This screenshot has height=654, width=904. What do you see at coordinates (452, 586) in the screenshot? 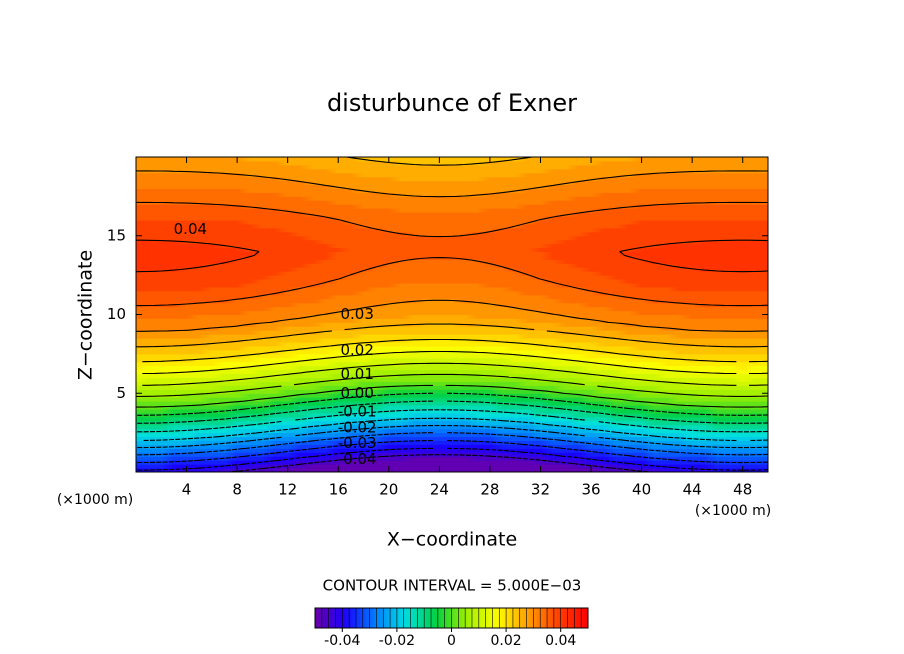
I see `contour-interval: CONTOUR INTERVAL = 5.000E−03` at bounding box center [452, 586].